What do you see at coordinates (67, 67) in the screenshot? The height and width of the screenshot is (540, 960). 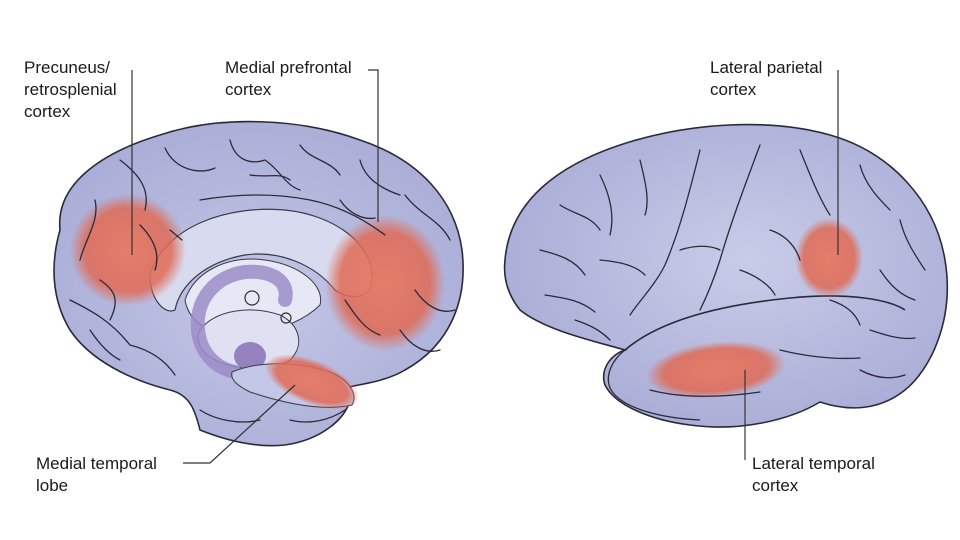 I see `label-precuneus-line1: Precuneus/` at bounding box center [67, 67].